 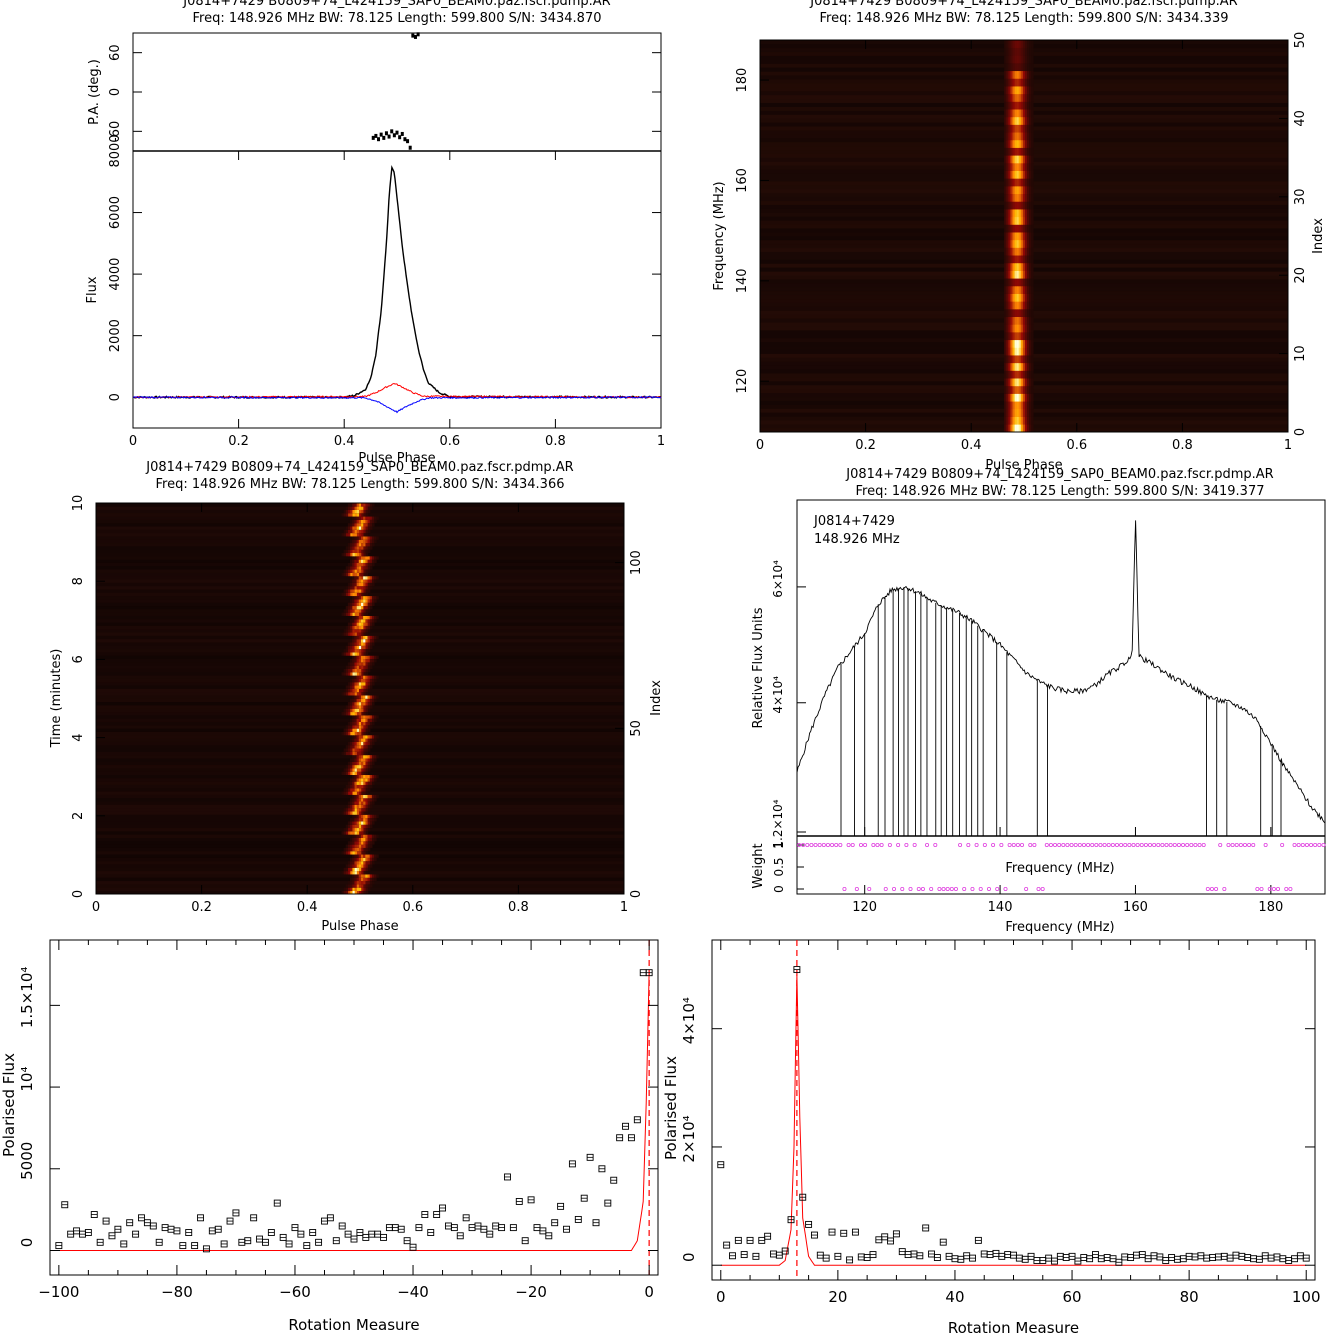 What do you see at coordinates (742, 280) in the screenshot?
I see `y-tick-label: 140` at bounding box center [742, 280].